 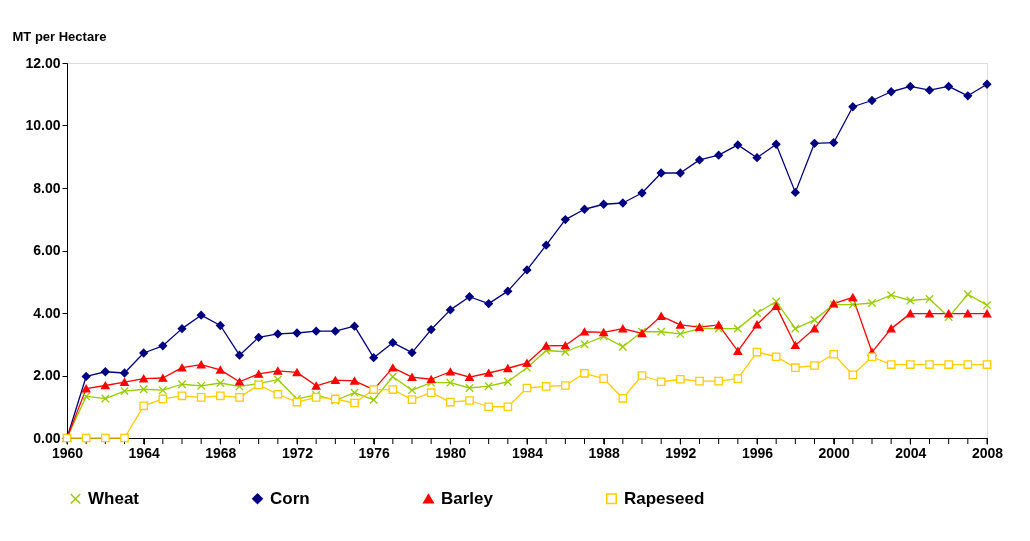 What do you see at coordinates (290, 498) in the screenshot?
I see `legend-label: Corn` at bounding box center [290, 498].